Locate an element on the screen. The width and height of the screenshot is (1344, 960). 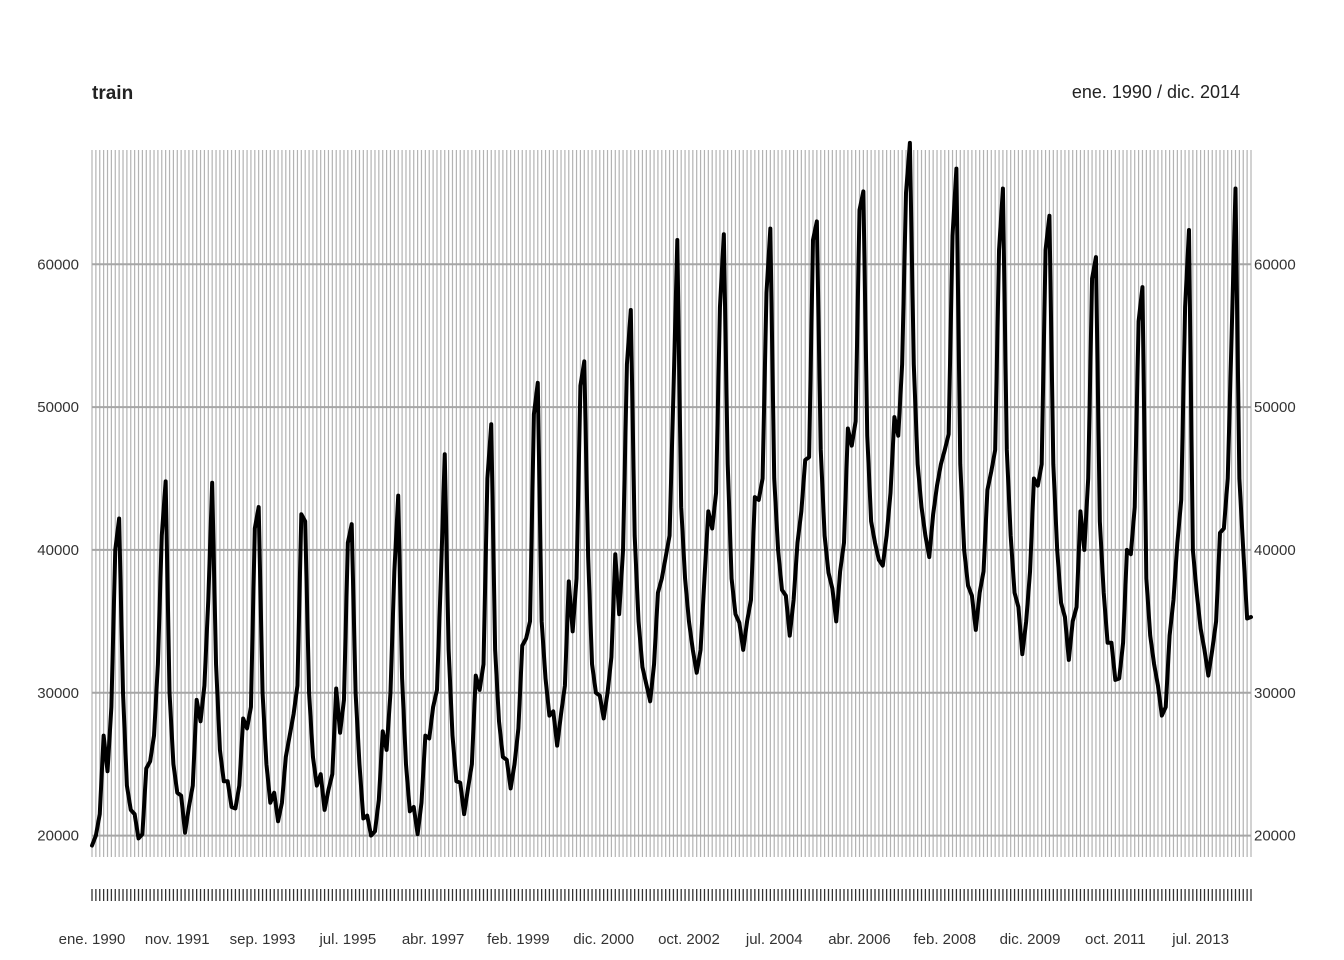
y-tick-label-left: 60000 is located at coordinates (58, 264).